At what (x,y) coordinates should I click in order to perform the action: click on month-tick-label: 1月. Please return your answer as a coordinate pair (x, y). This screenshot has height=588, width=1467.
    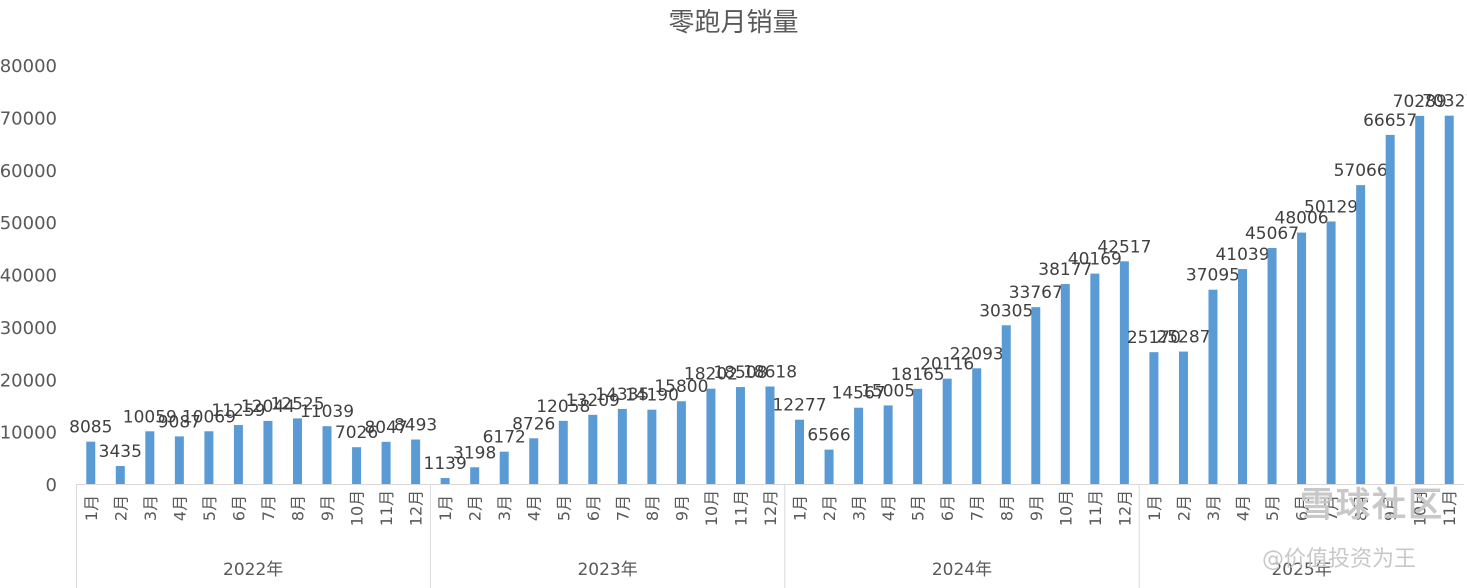
    Looking at the image, I should click on (800, 508).